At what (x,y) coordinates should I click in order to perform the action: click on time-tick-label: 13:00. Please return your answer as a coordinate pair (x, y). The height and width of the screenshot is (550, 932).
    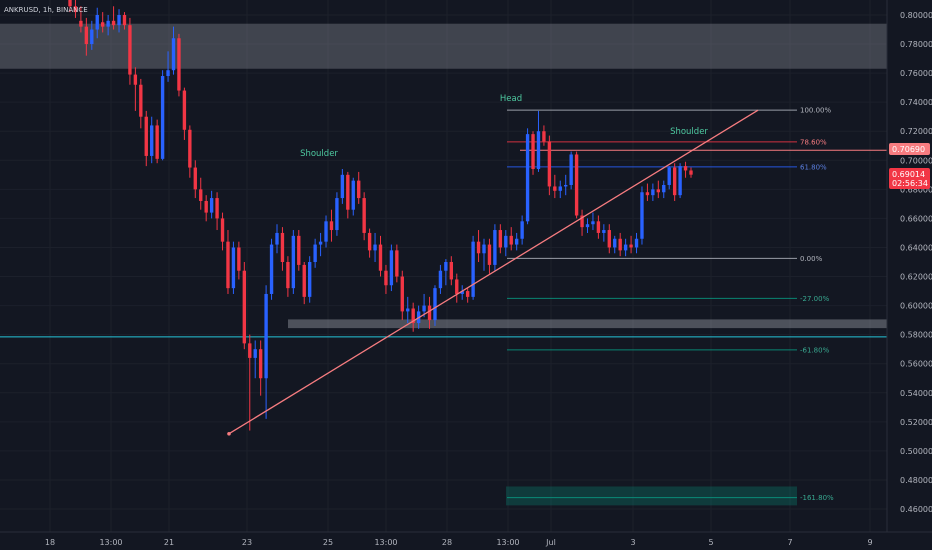
    Looking at the image, I should click on (385, 542).